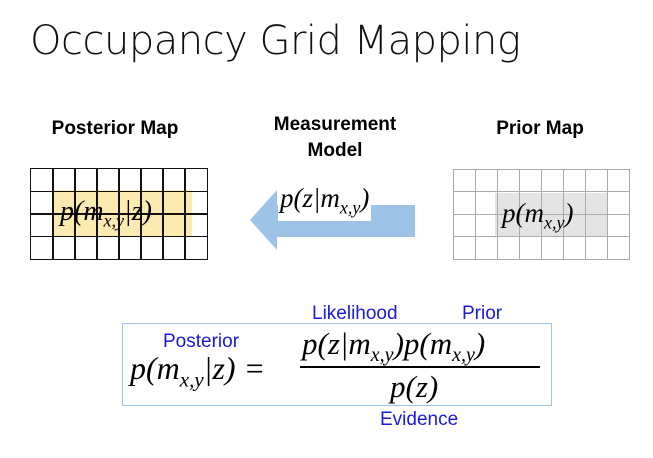 This screenshot has height=458, width=653. Describe the element at coordinates (325, 203) in the screenshot. I see `measurement-formula: p(z|mx,y)` at that location.